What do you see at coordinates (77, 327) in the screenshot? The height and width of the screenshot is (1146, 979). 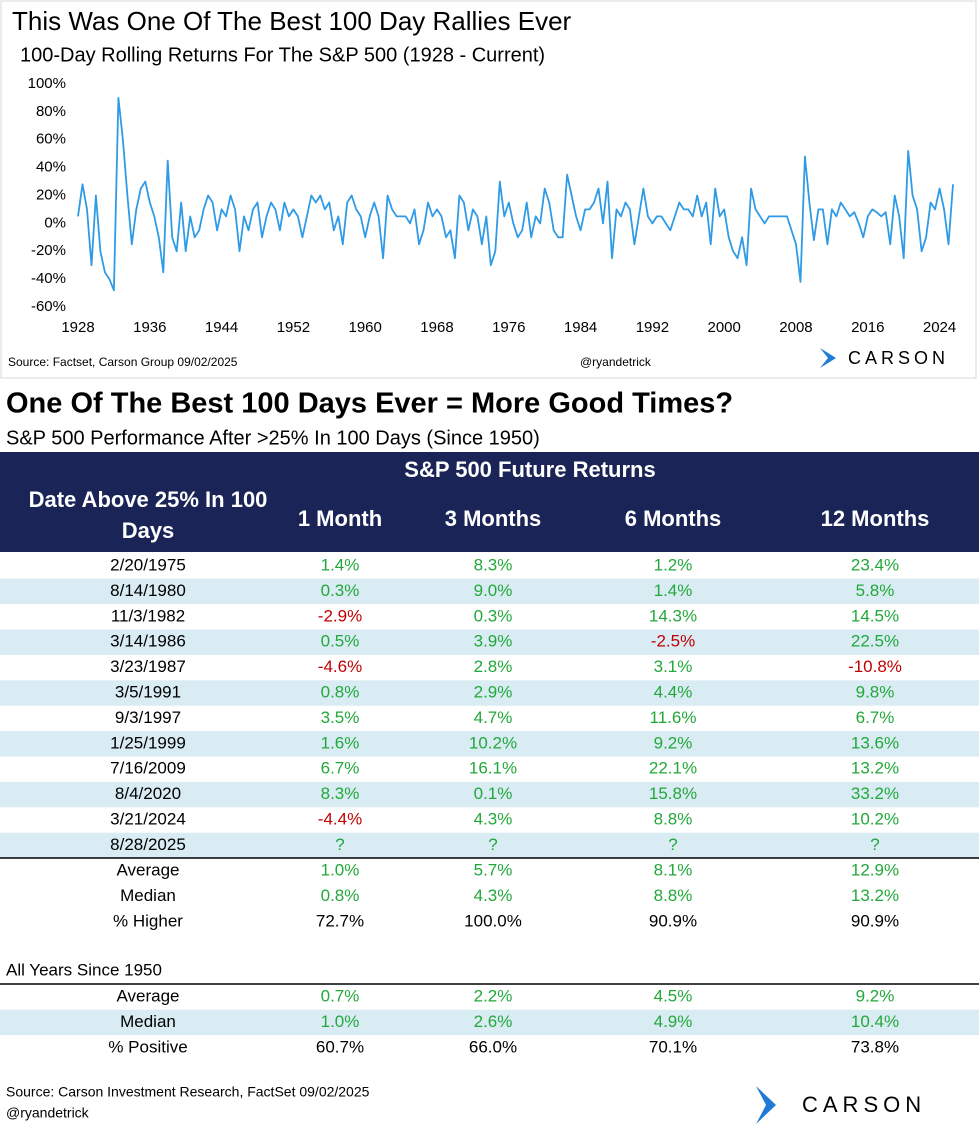 I see `x-tick-label: 1928` at bounding box center [77, 327].